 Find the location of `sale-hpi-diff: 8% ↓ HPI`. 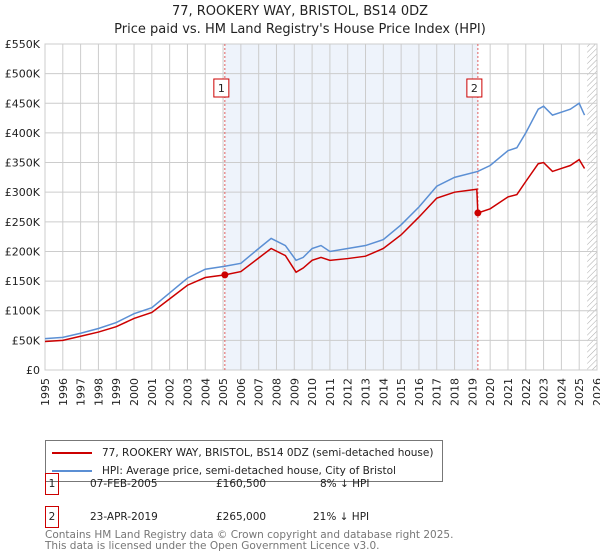

sale-hpi-diff: 8% ↓ HPI is located at coordinates (345, 484).